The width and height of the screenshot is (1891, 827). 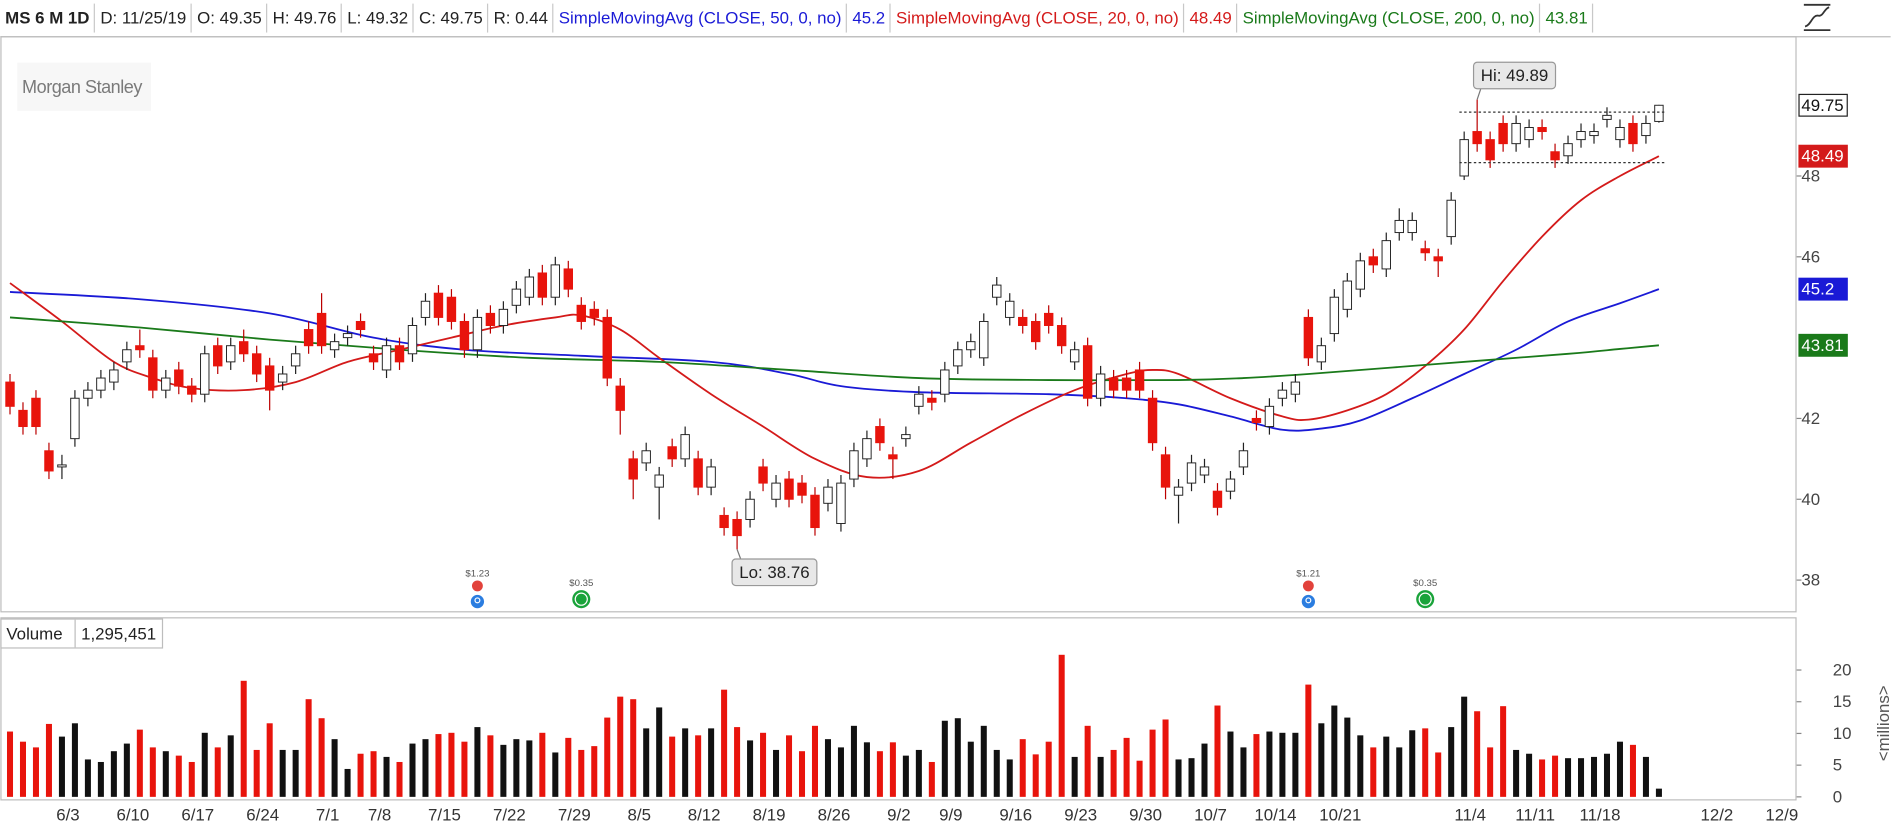 I want to click on x-tick-label: 6/10, so click(x=132, y=814).